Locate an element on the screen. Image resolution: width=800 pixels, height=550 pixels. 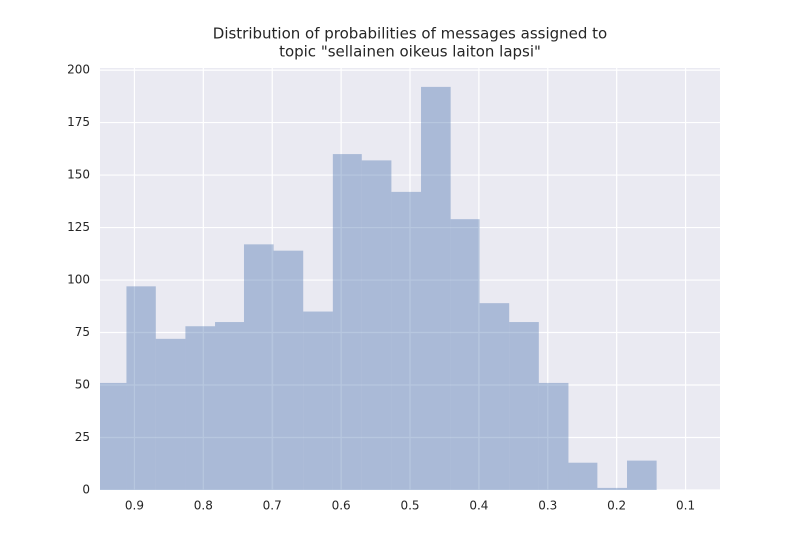
x-tick-label: 0.2 is located at coordinates (616, 506).